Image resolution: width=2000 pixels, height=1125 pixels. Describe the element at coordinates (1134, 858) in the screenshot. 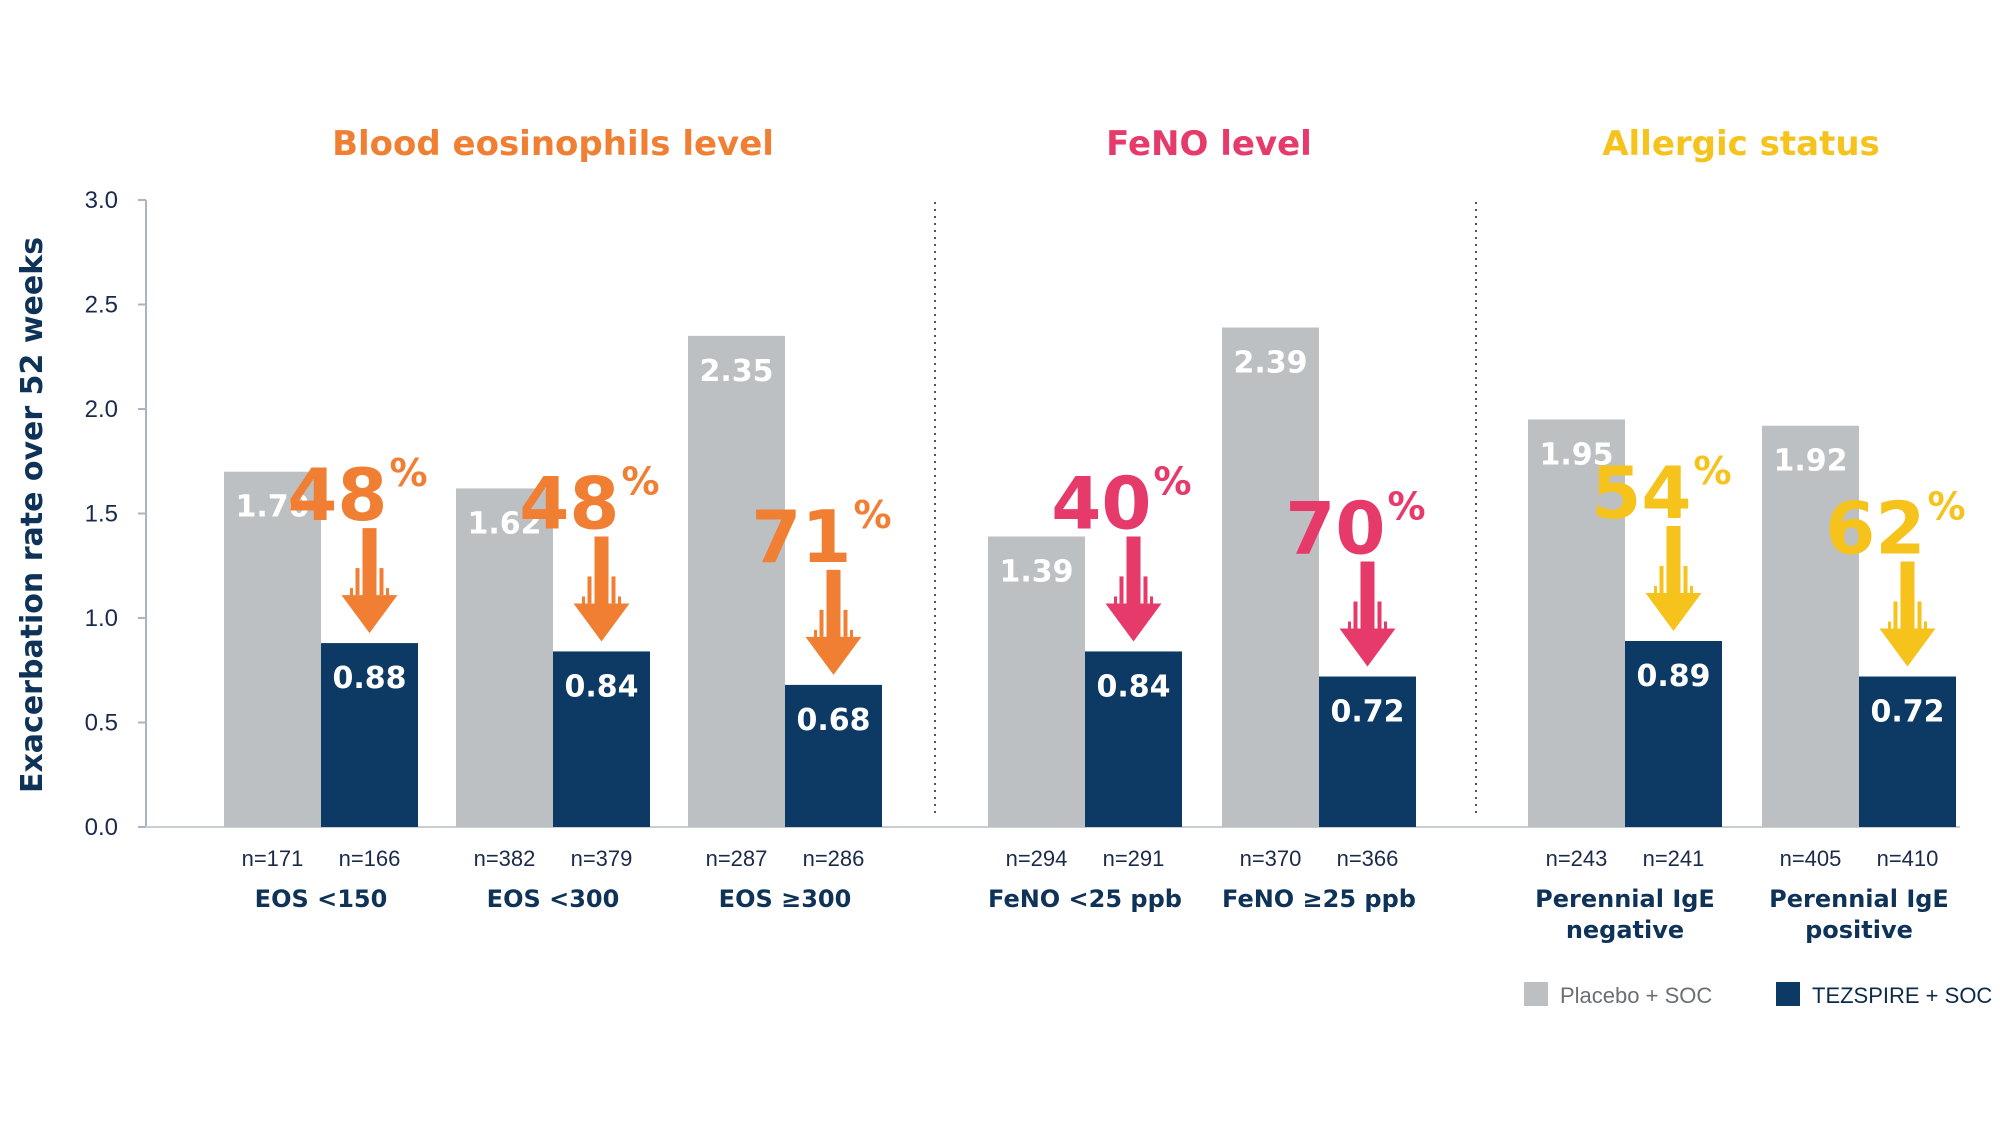

I see `tezspire-n-label: n=291` at that location.